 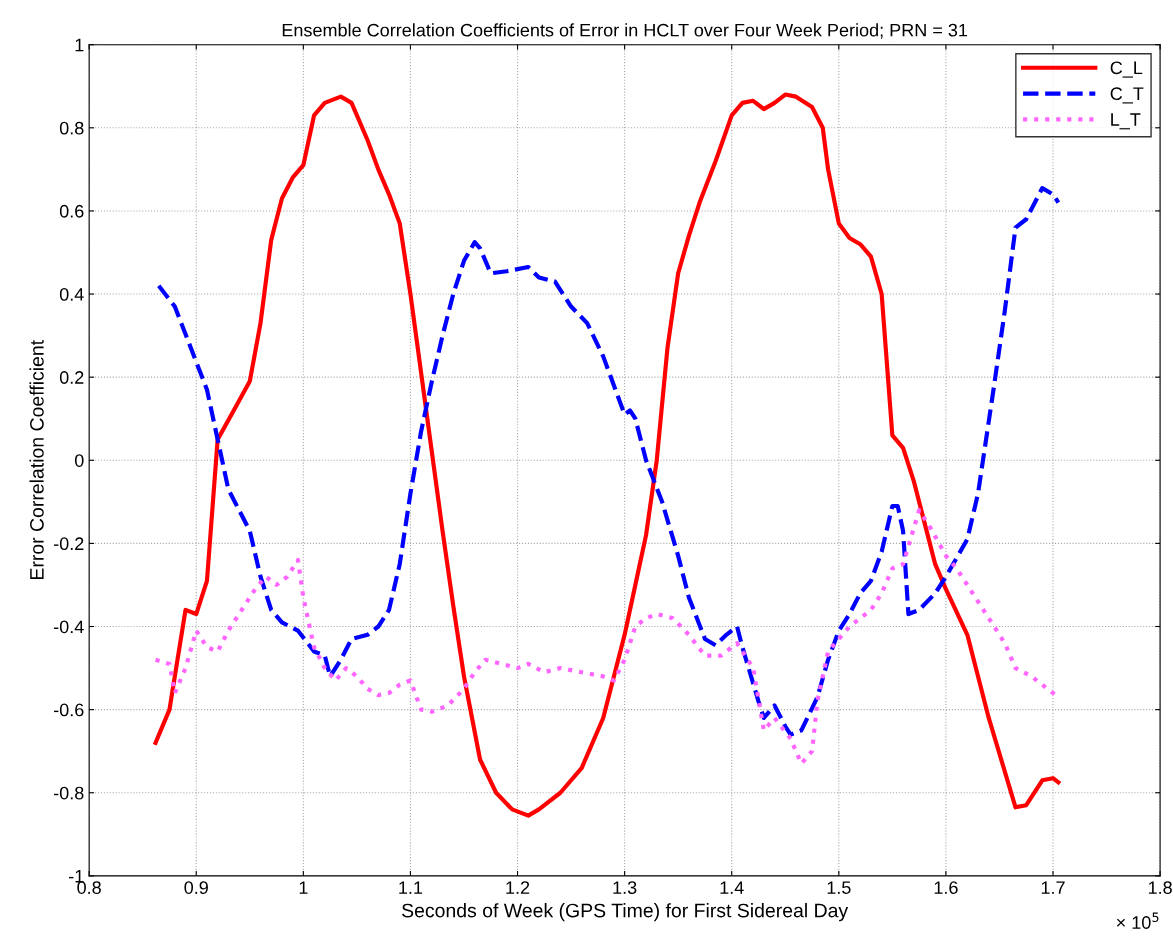 I want to click on x-tick-label: 1.2, so click(x=518, y=887).